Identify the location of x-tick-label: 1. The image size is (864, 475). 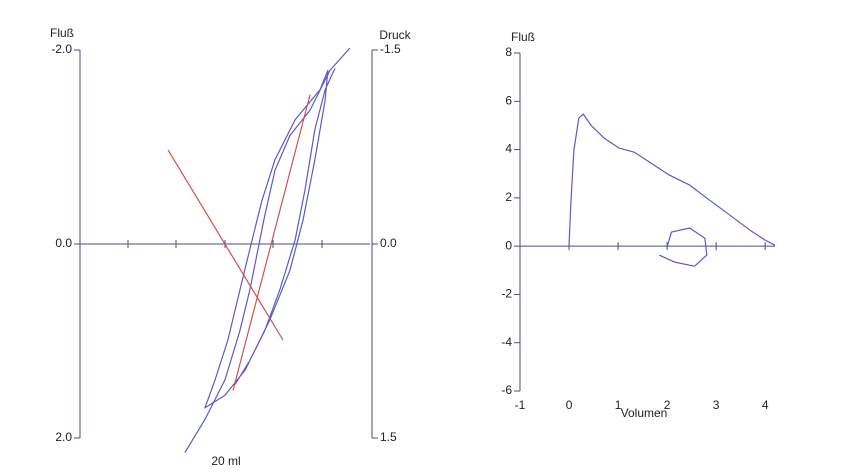
(618, 405).